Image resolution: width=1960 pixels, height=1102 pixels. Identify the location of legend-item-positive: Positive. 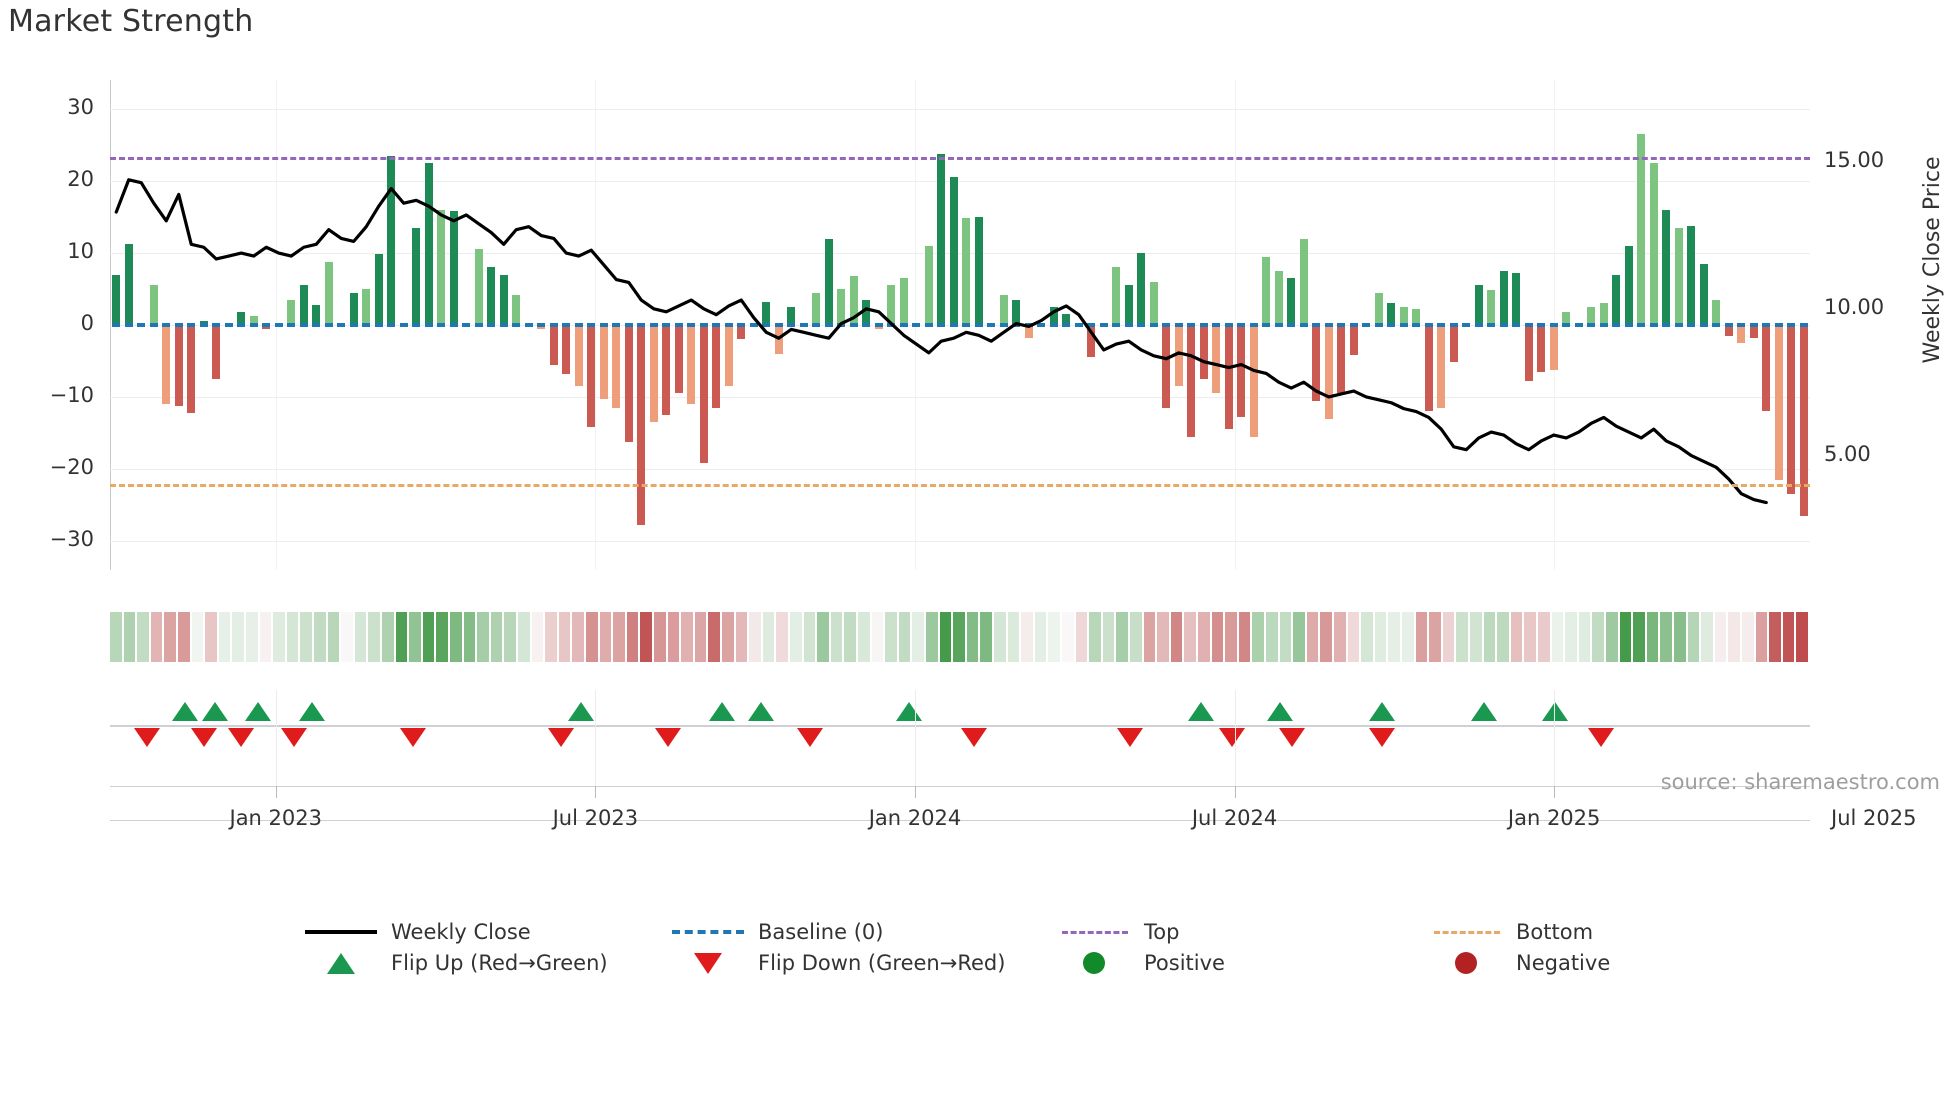
(1141, 963).